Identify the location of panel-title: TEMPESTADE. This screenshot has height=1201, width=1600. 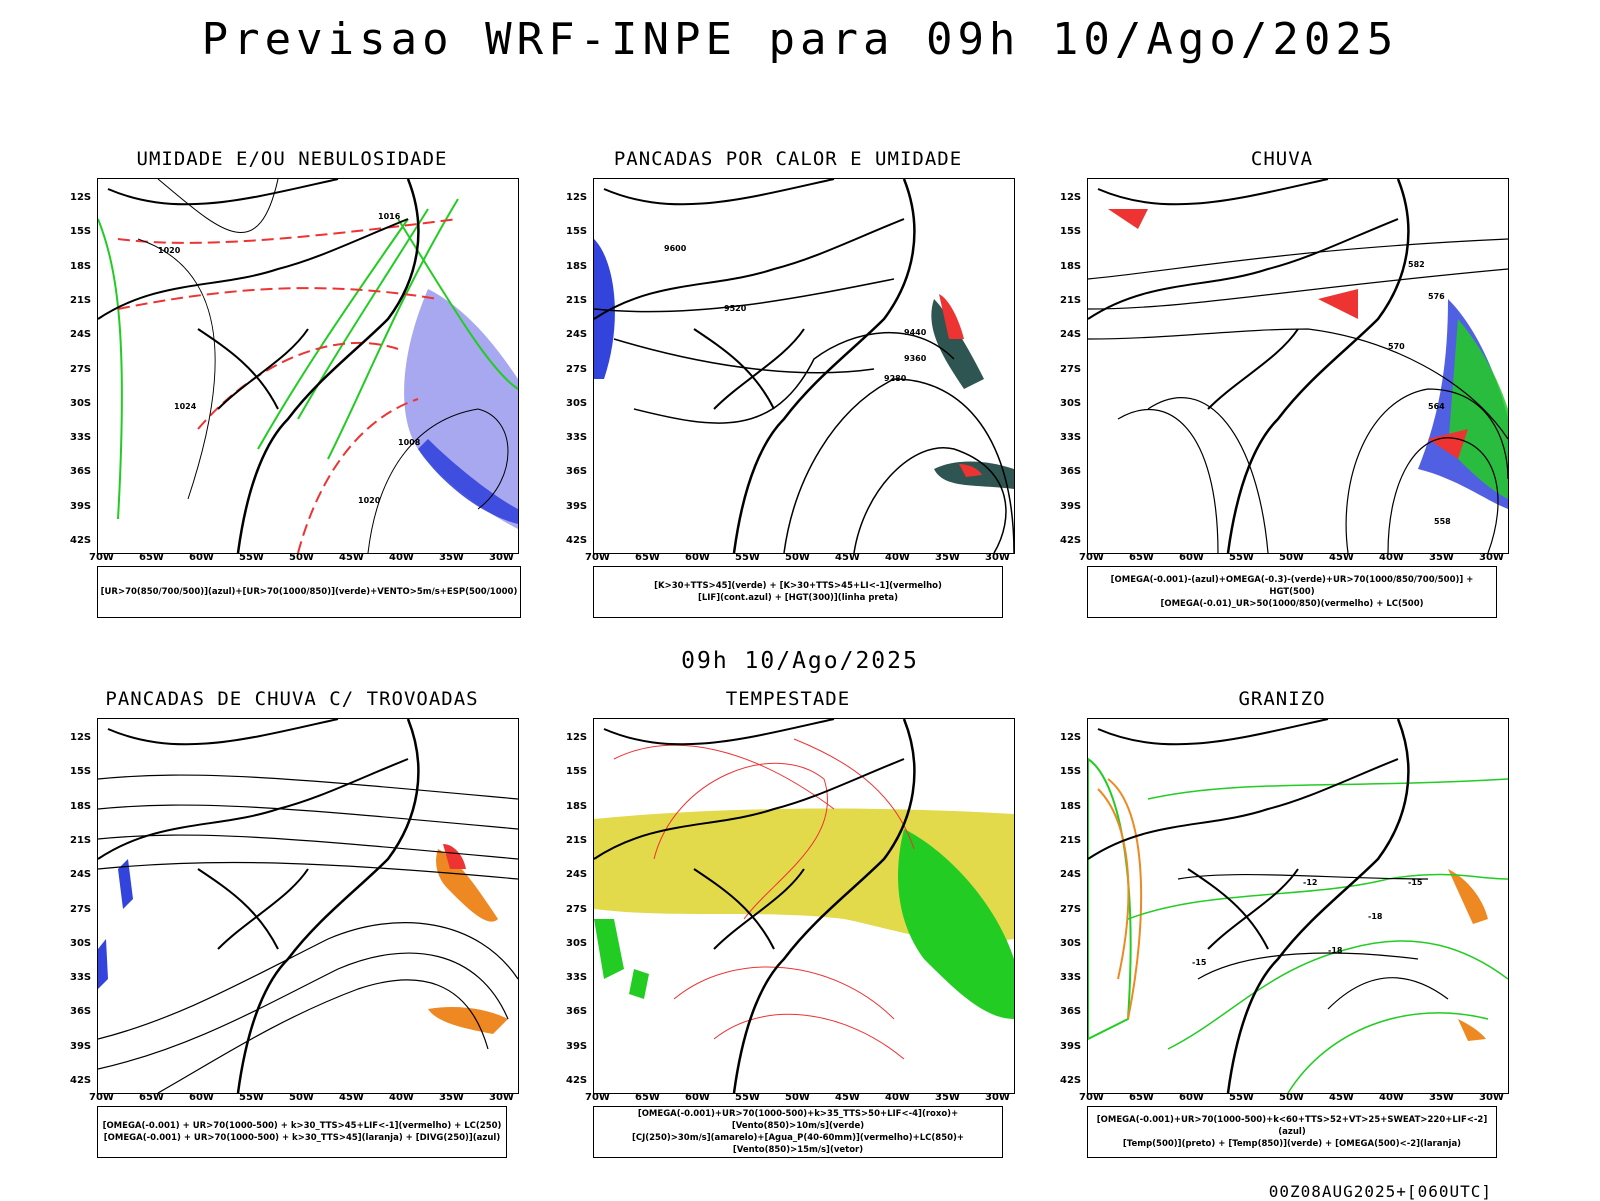
(788, 699).